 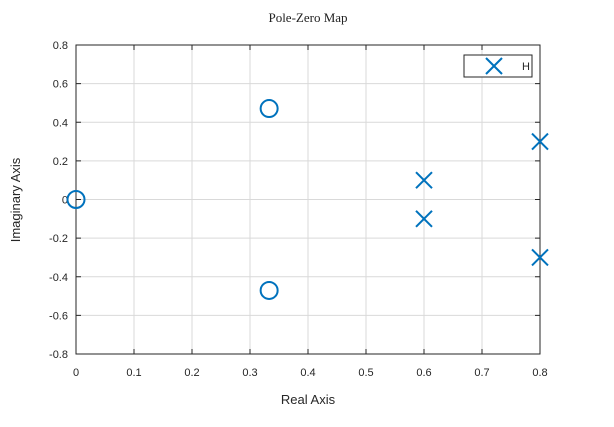 I want to click on x-tick-label: 0, so click(x=76, y=373).